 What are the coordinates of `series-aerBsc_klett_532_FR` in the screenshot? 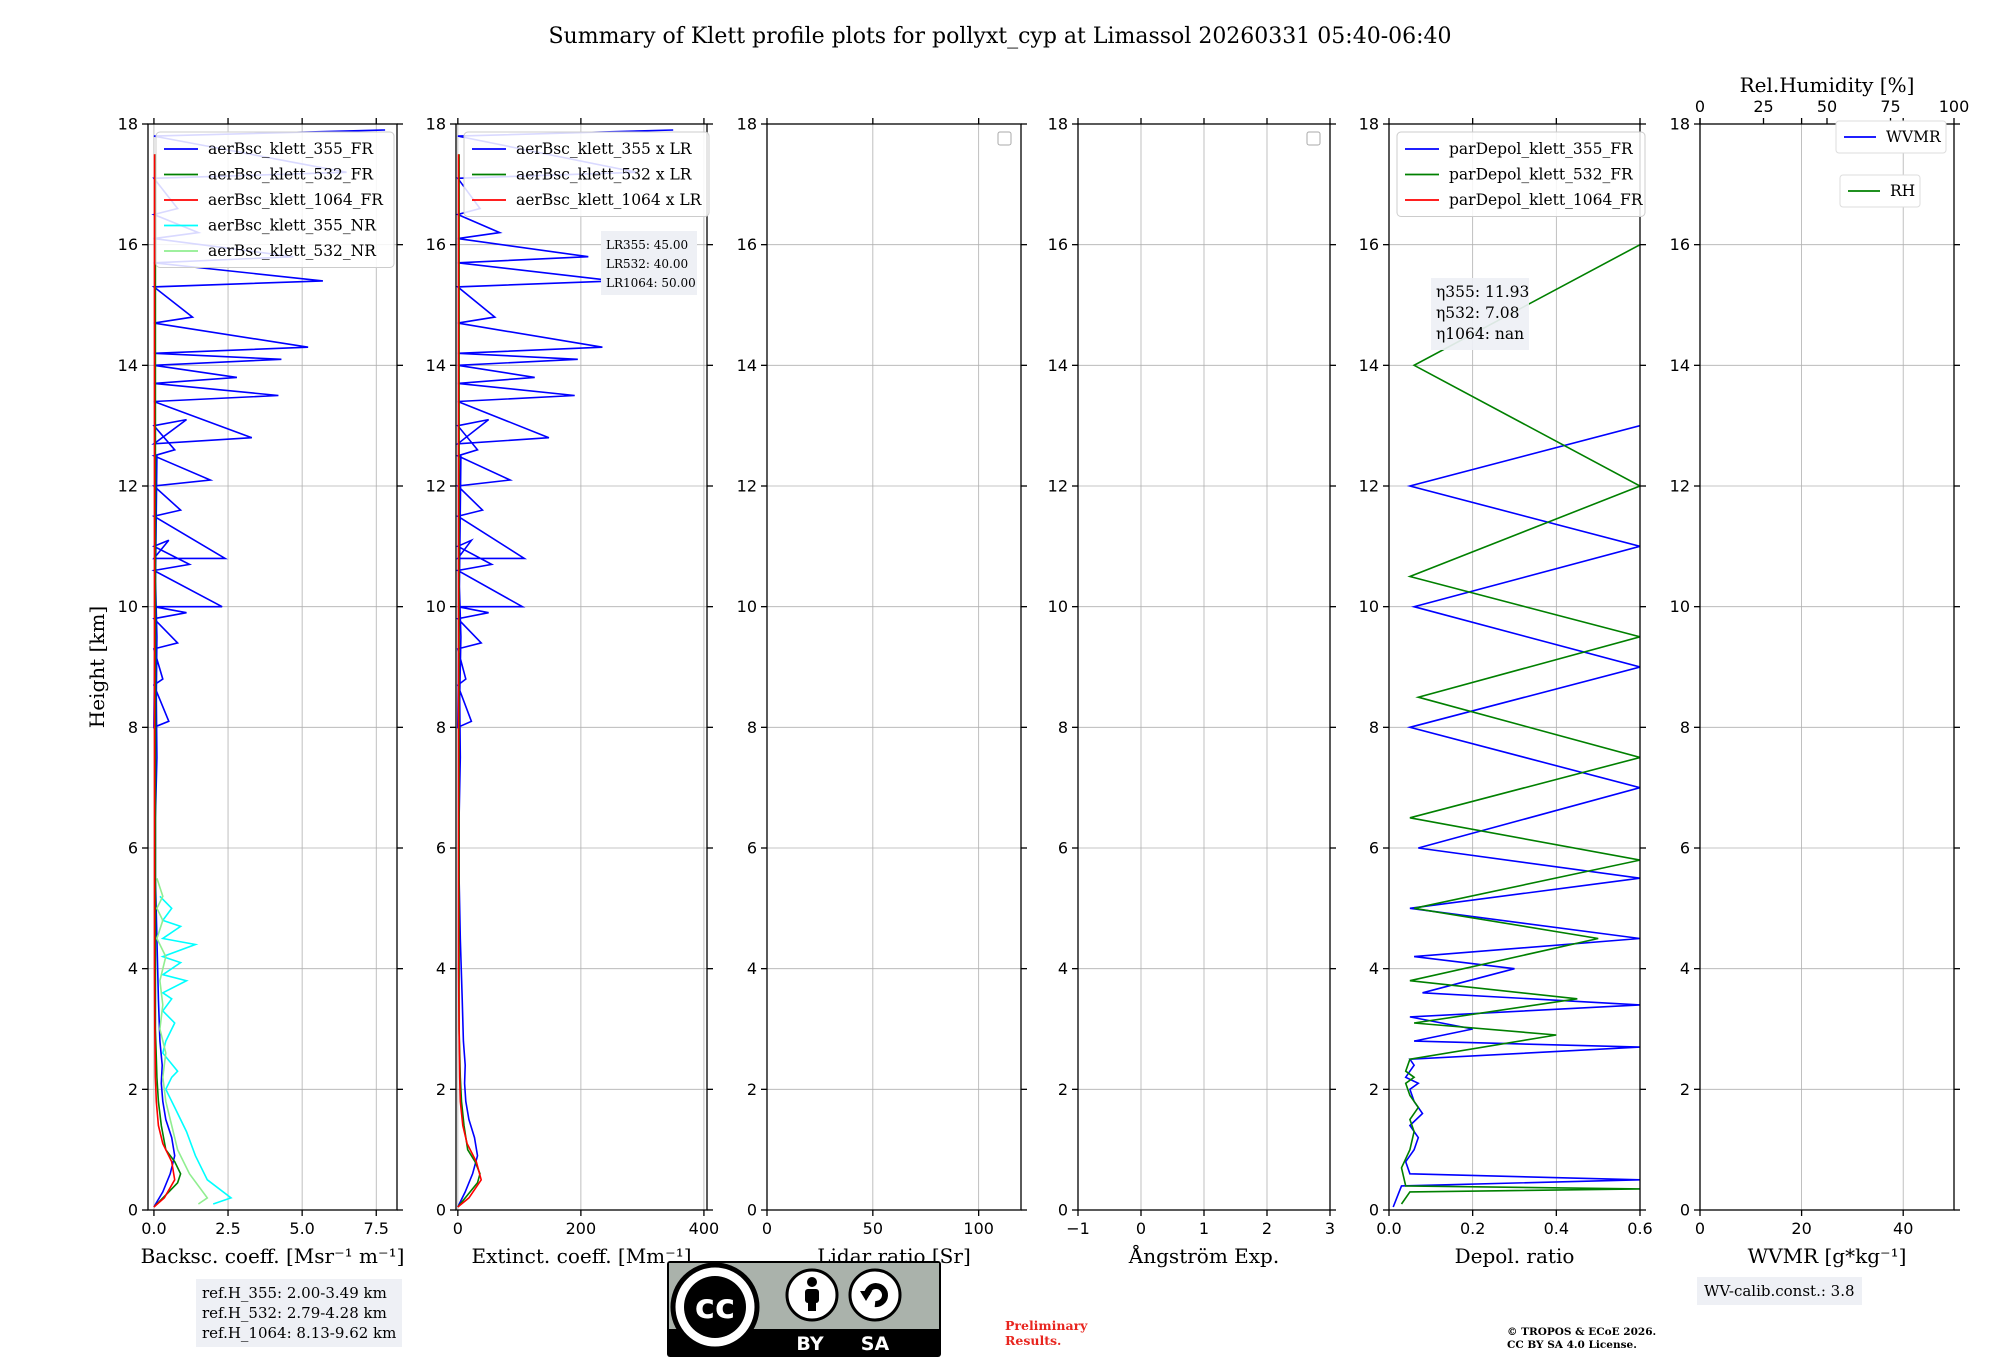 It's located at (167, 681).